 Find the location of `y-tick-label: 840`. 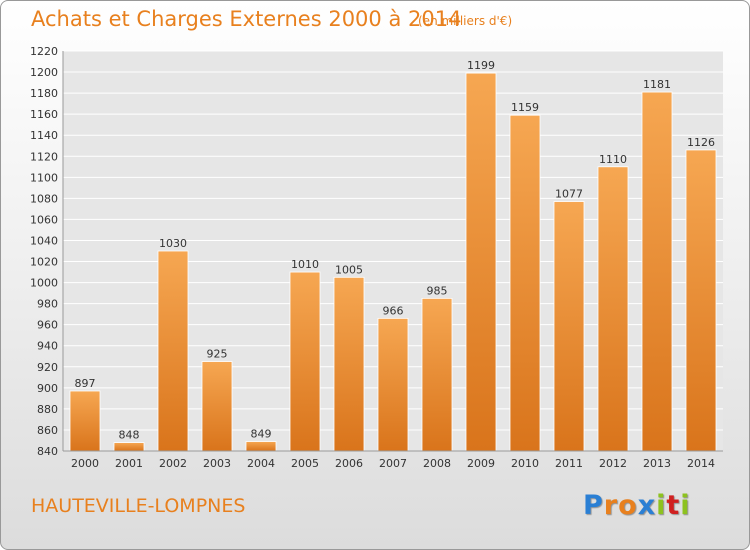

y-tick-label: 840 is located at coordinates (47, 451).